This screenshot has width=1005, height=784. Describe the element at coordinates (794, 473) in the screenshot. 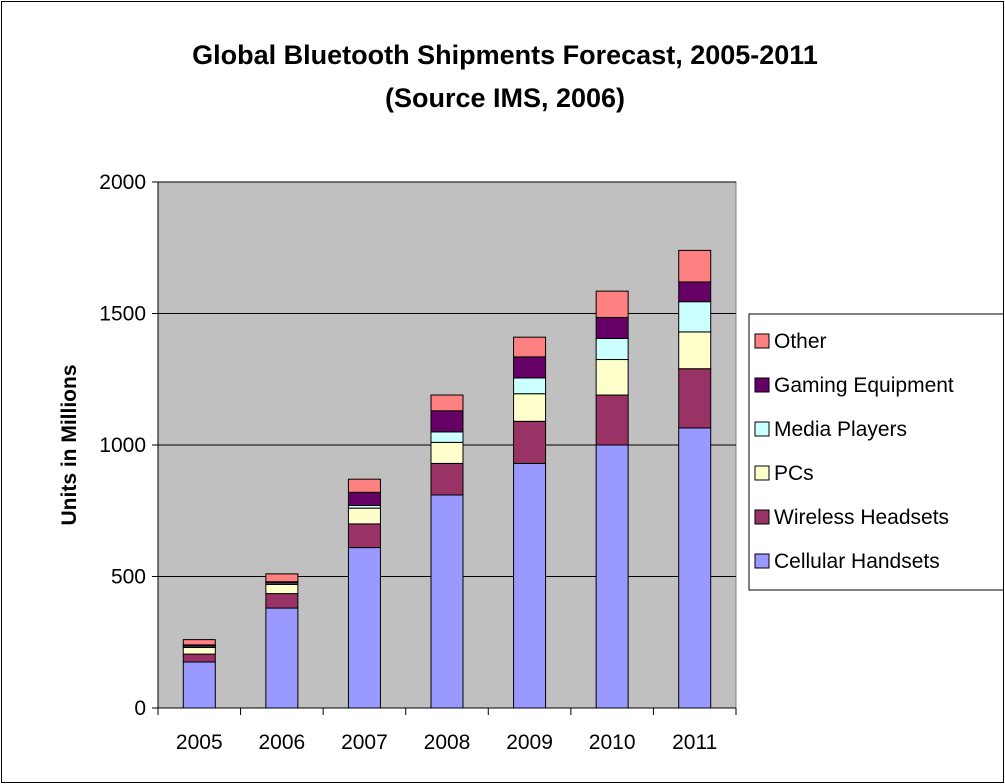

I see `legend-label: PCs` at that location.